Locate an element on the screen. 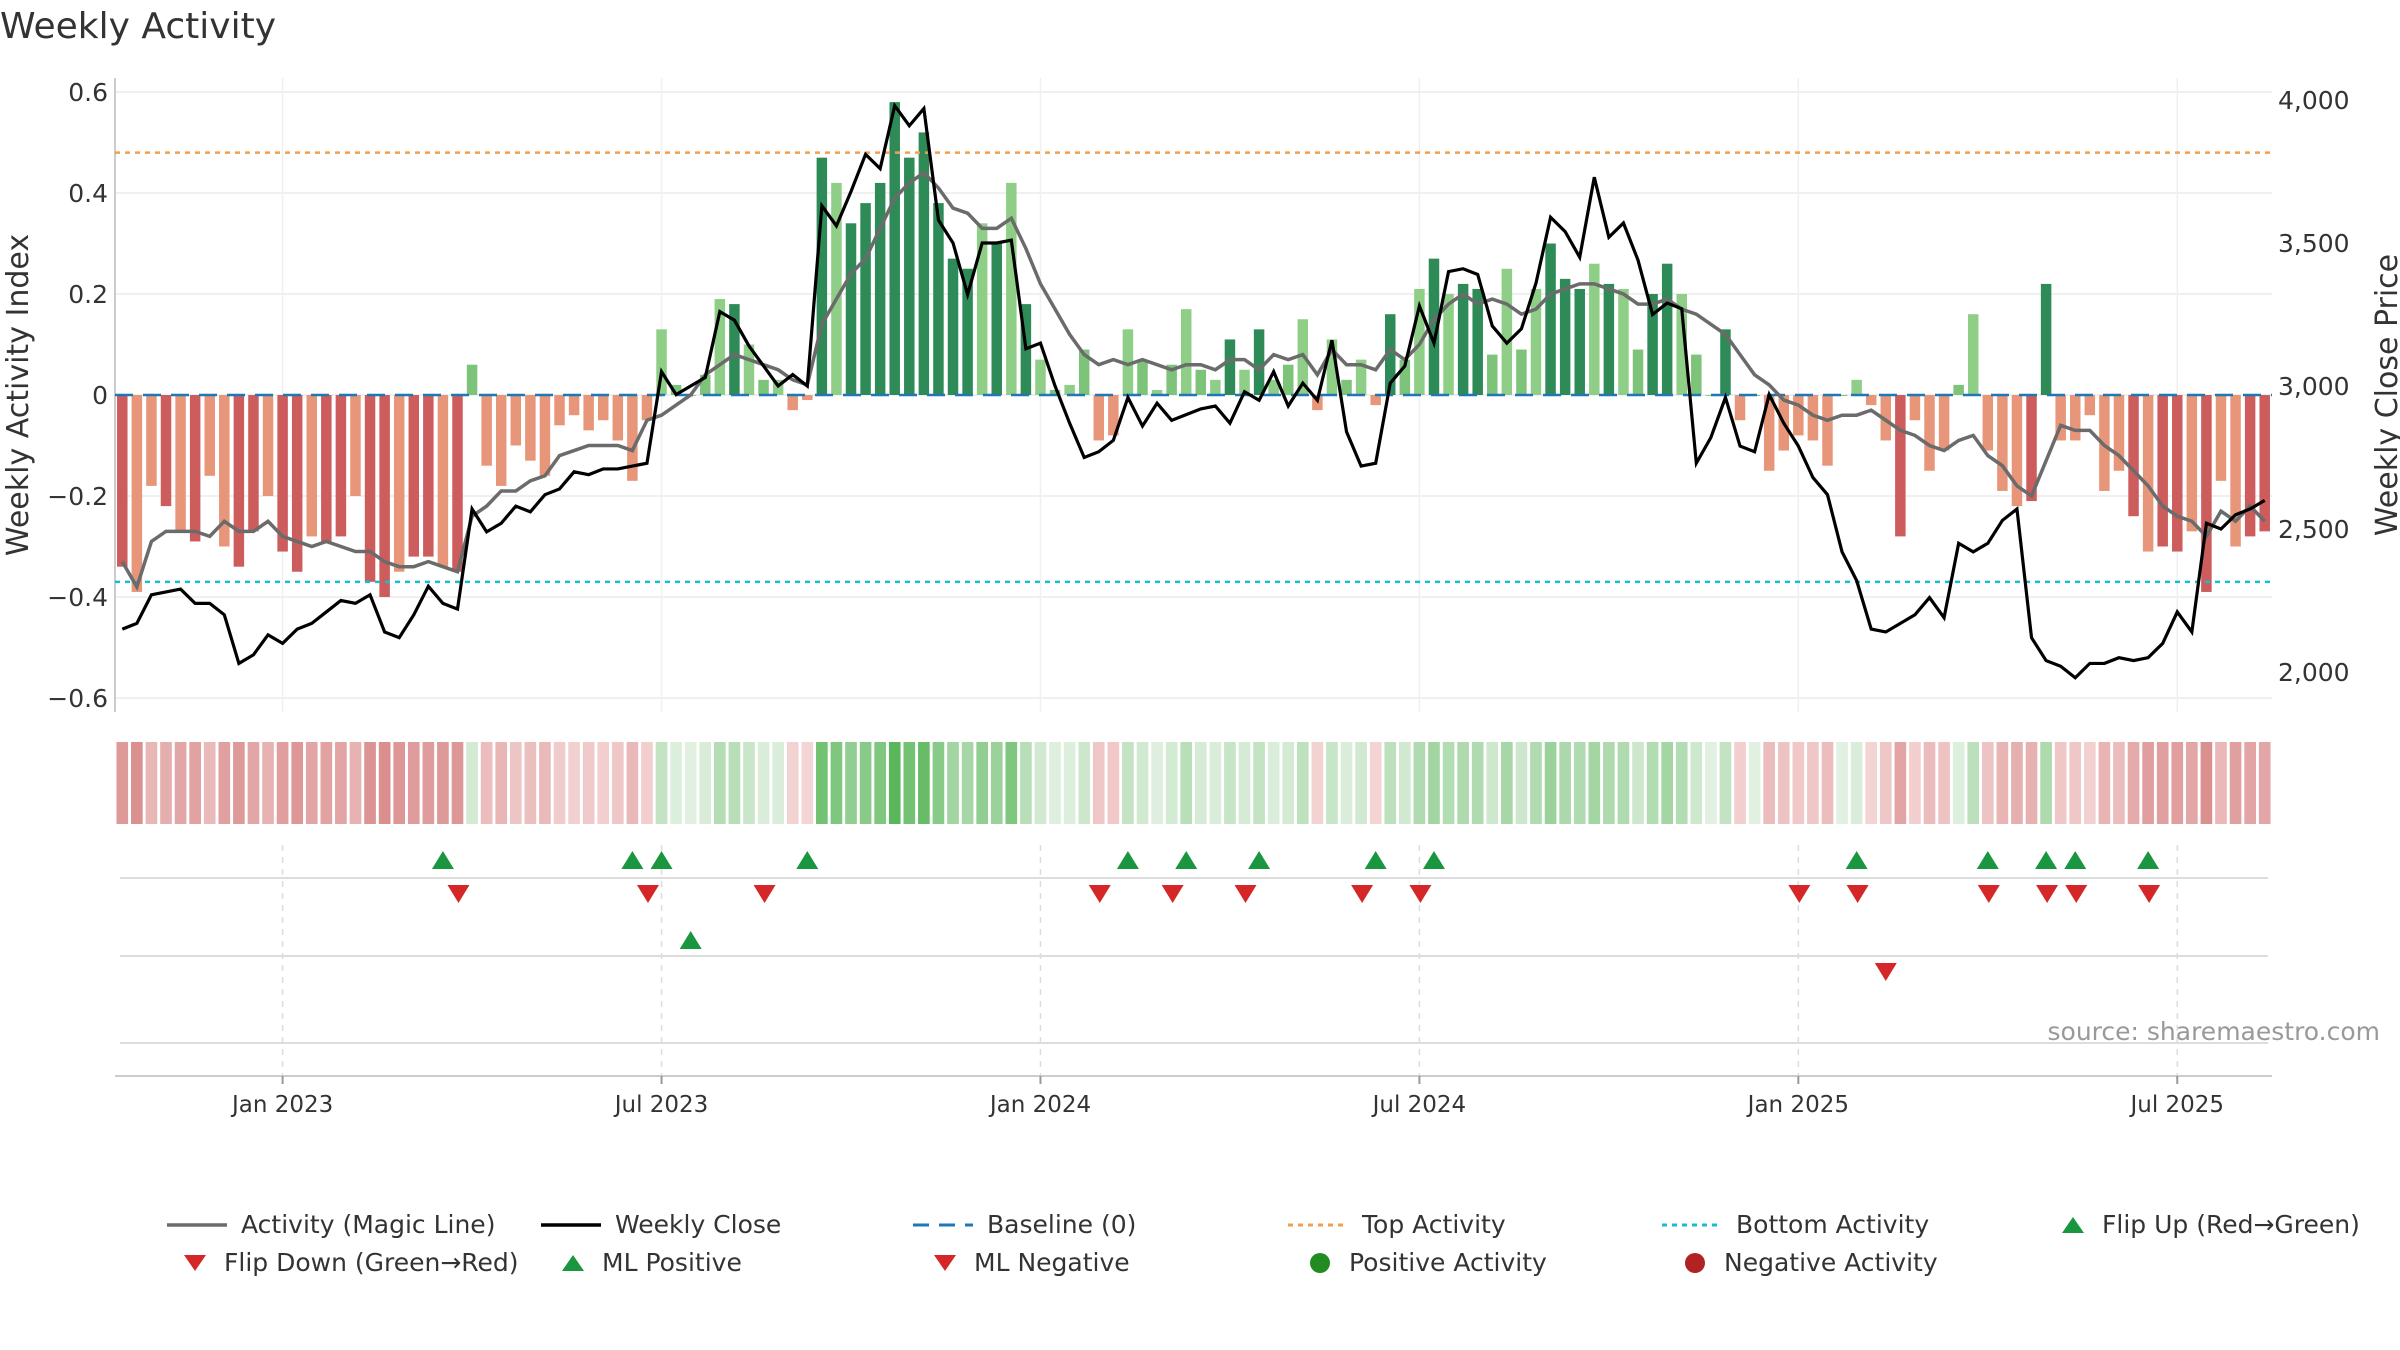  legend-item: Baseline (0) is located at coordinates (1024, 1224).